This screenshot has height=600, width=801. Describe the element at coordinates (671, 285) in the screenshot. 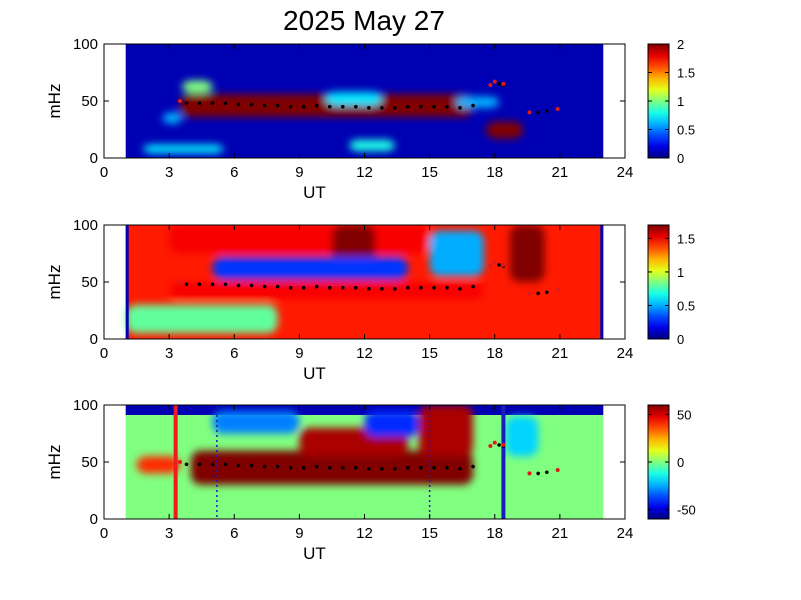

I see `colorbar: 0 0.5 1 1.5` at that location.